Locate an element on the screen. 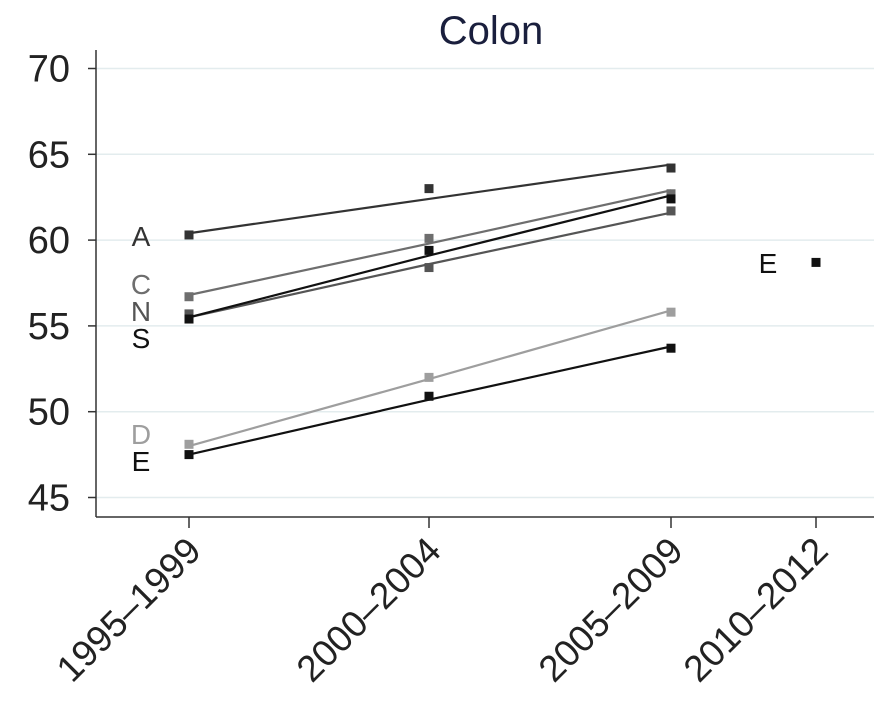 Image resolution: width=874 pixels, height=727 pixels. series-label-S: S is located at coordinates (141, 338).